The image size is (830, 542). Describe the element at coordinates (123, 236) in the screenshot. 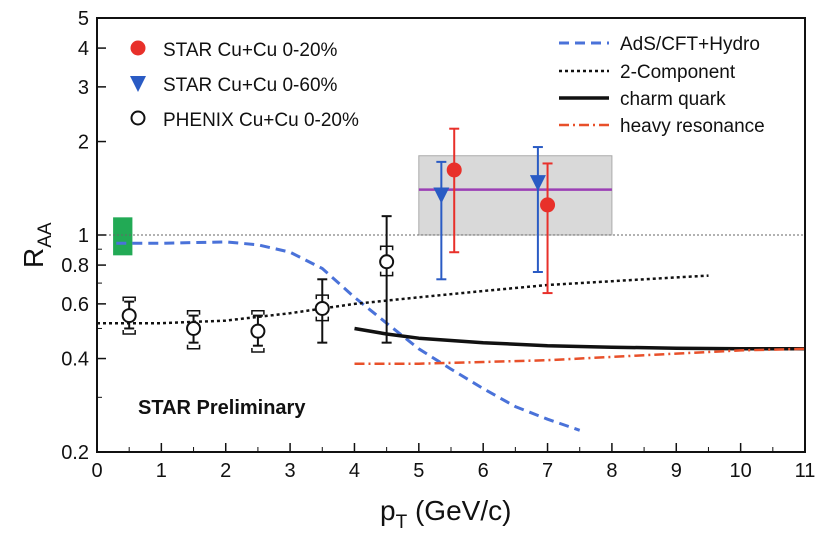

I see `normalization-box` at that location.